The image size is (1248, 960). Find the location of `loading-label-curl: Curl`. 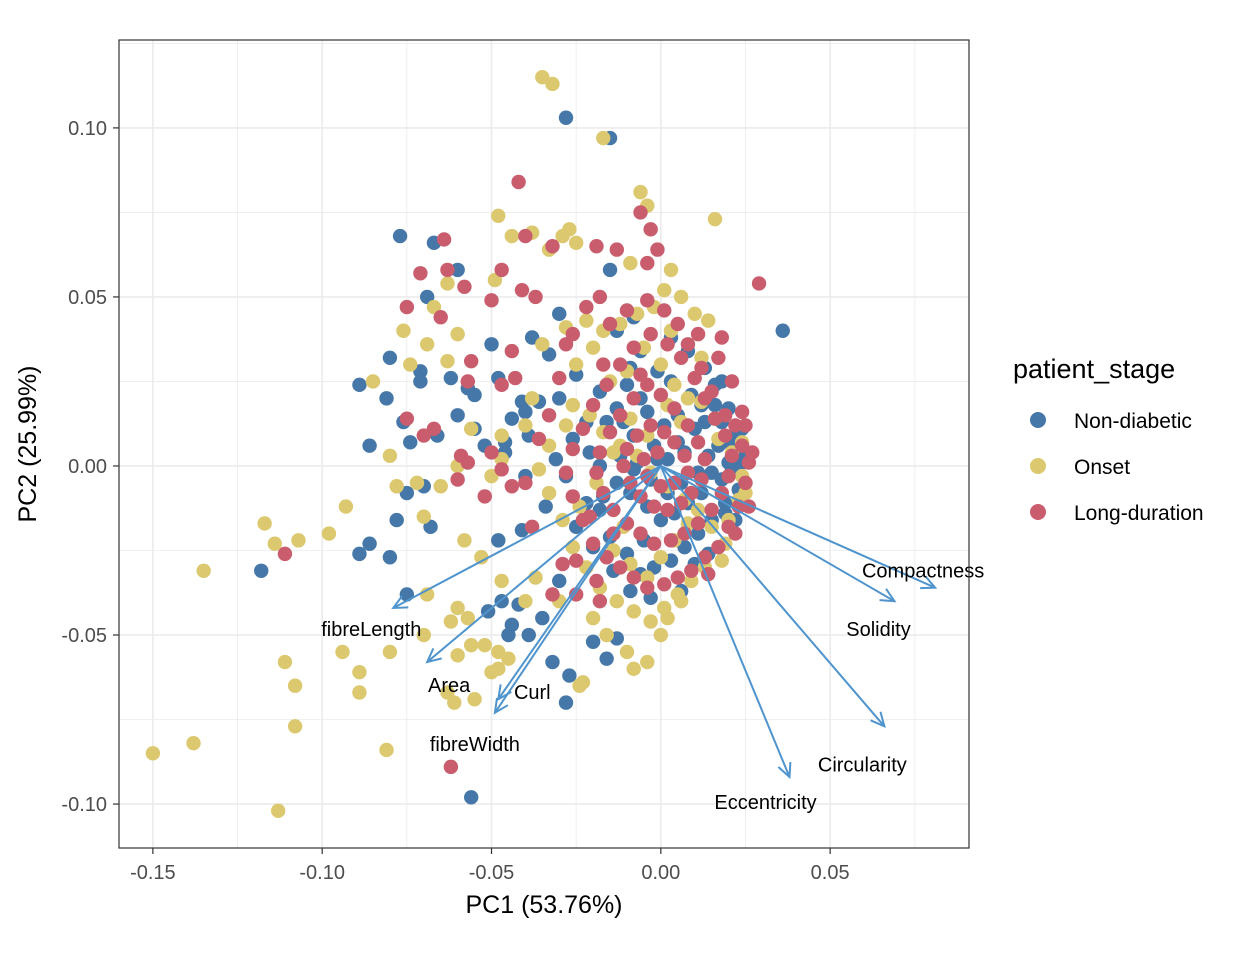

loading-label-curl: Curl is located at coordinates (532, 693).